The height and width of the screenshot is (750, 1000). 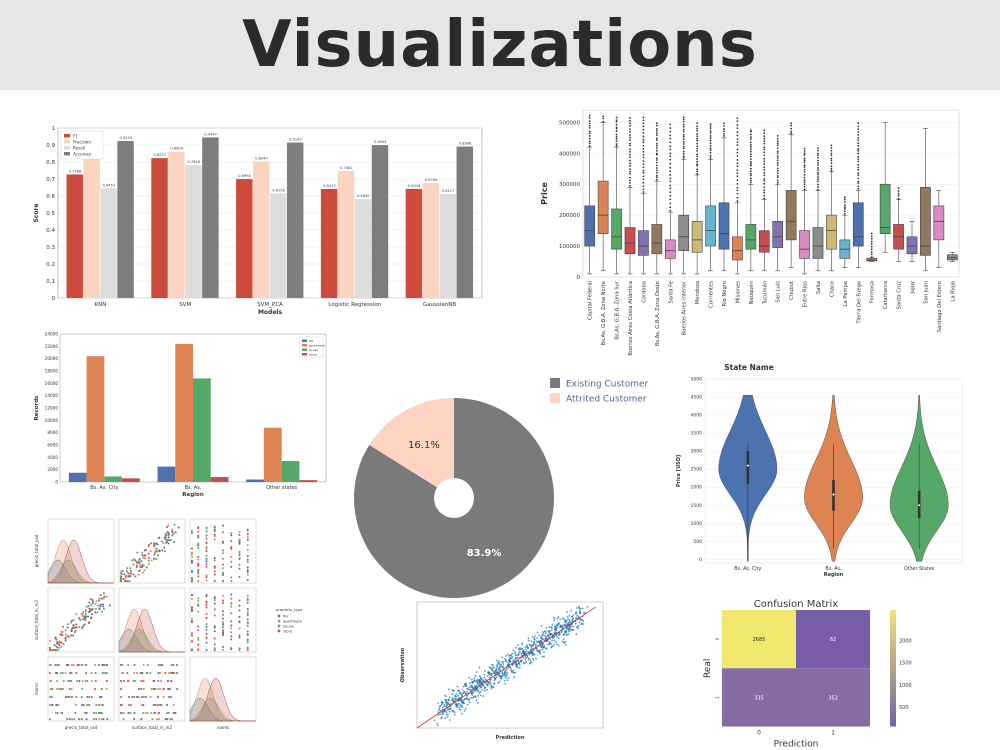 I want to click on y-tick-label: 0.7, so click(x=50, y=180).